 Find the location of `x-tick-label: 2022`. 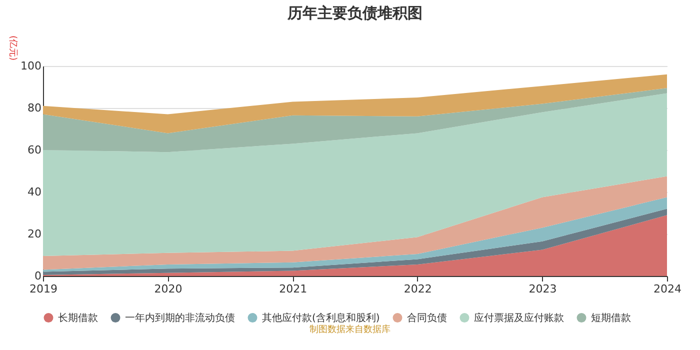

x-tick-label: 2022 is located at coordinates (418, 289).